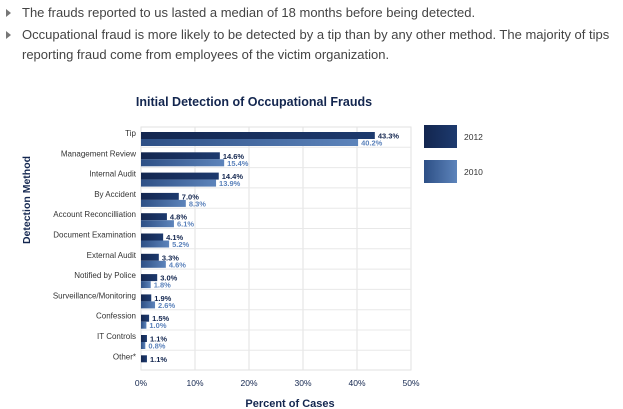 The height and width of the screenshot is (409, 623). I want to click on category-label: IT Controls, so click(116, 336).